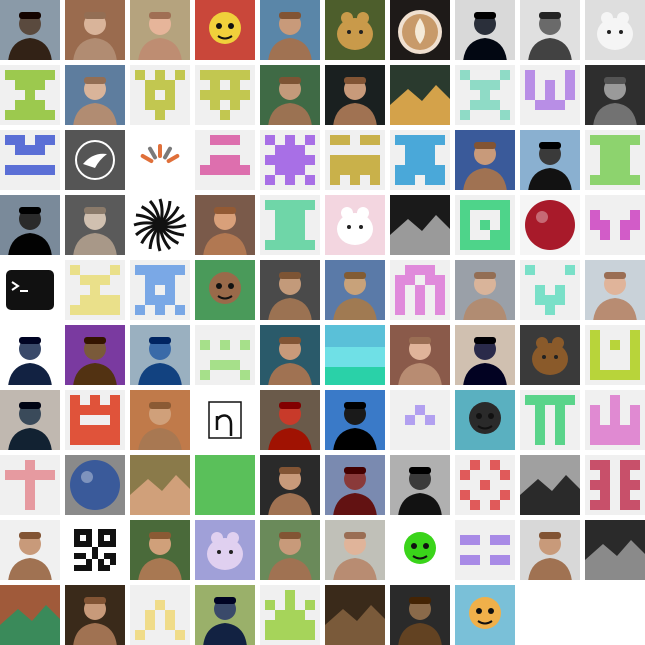 The height and width of the screenshot is (645, 645). I want to click on identicon-cell, so click(290, 205).